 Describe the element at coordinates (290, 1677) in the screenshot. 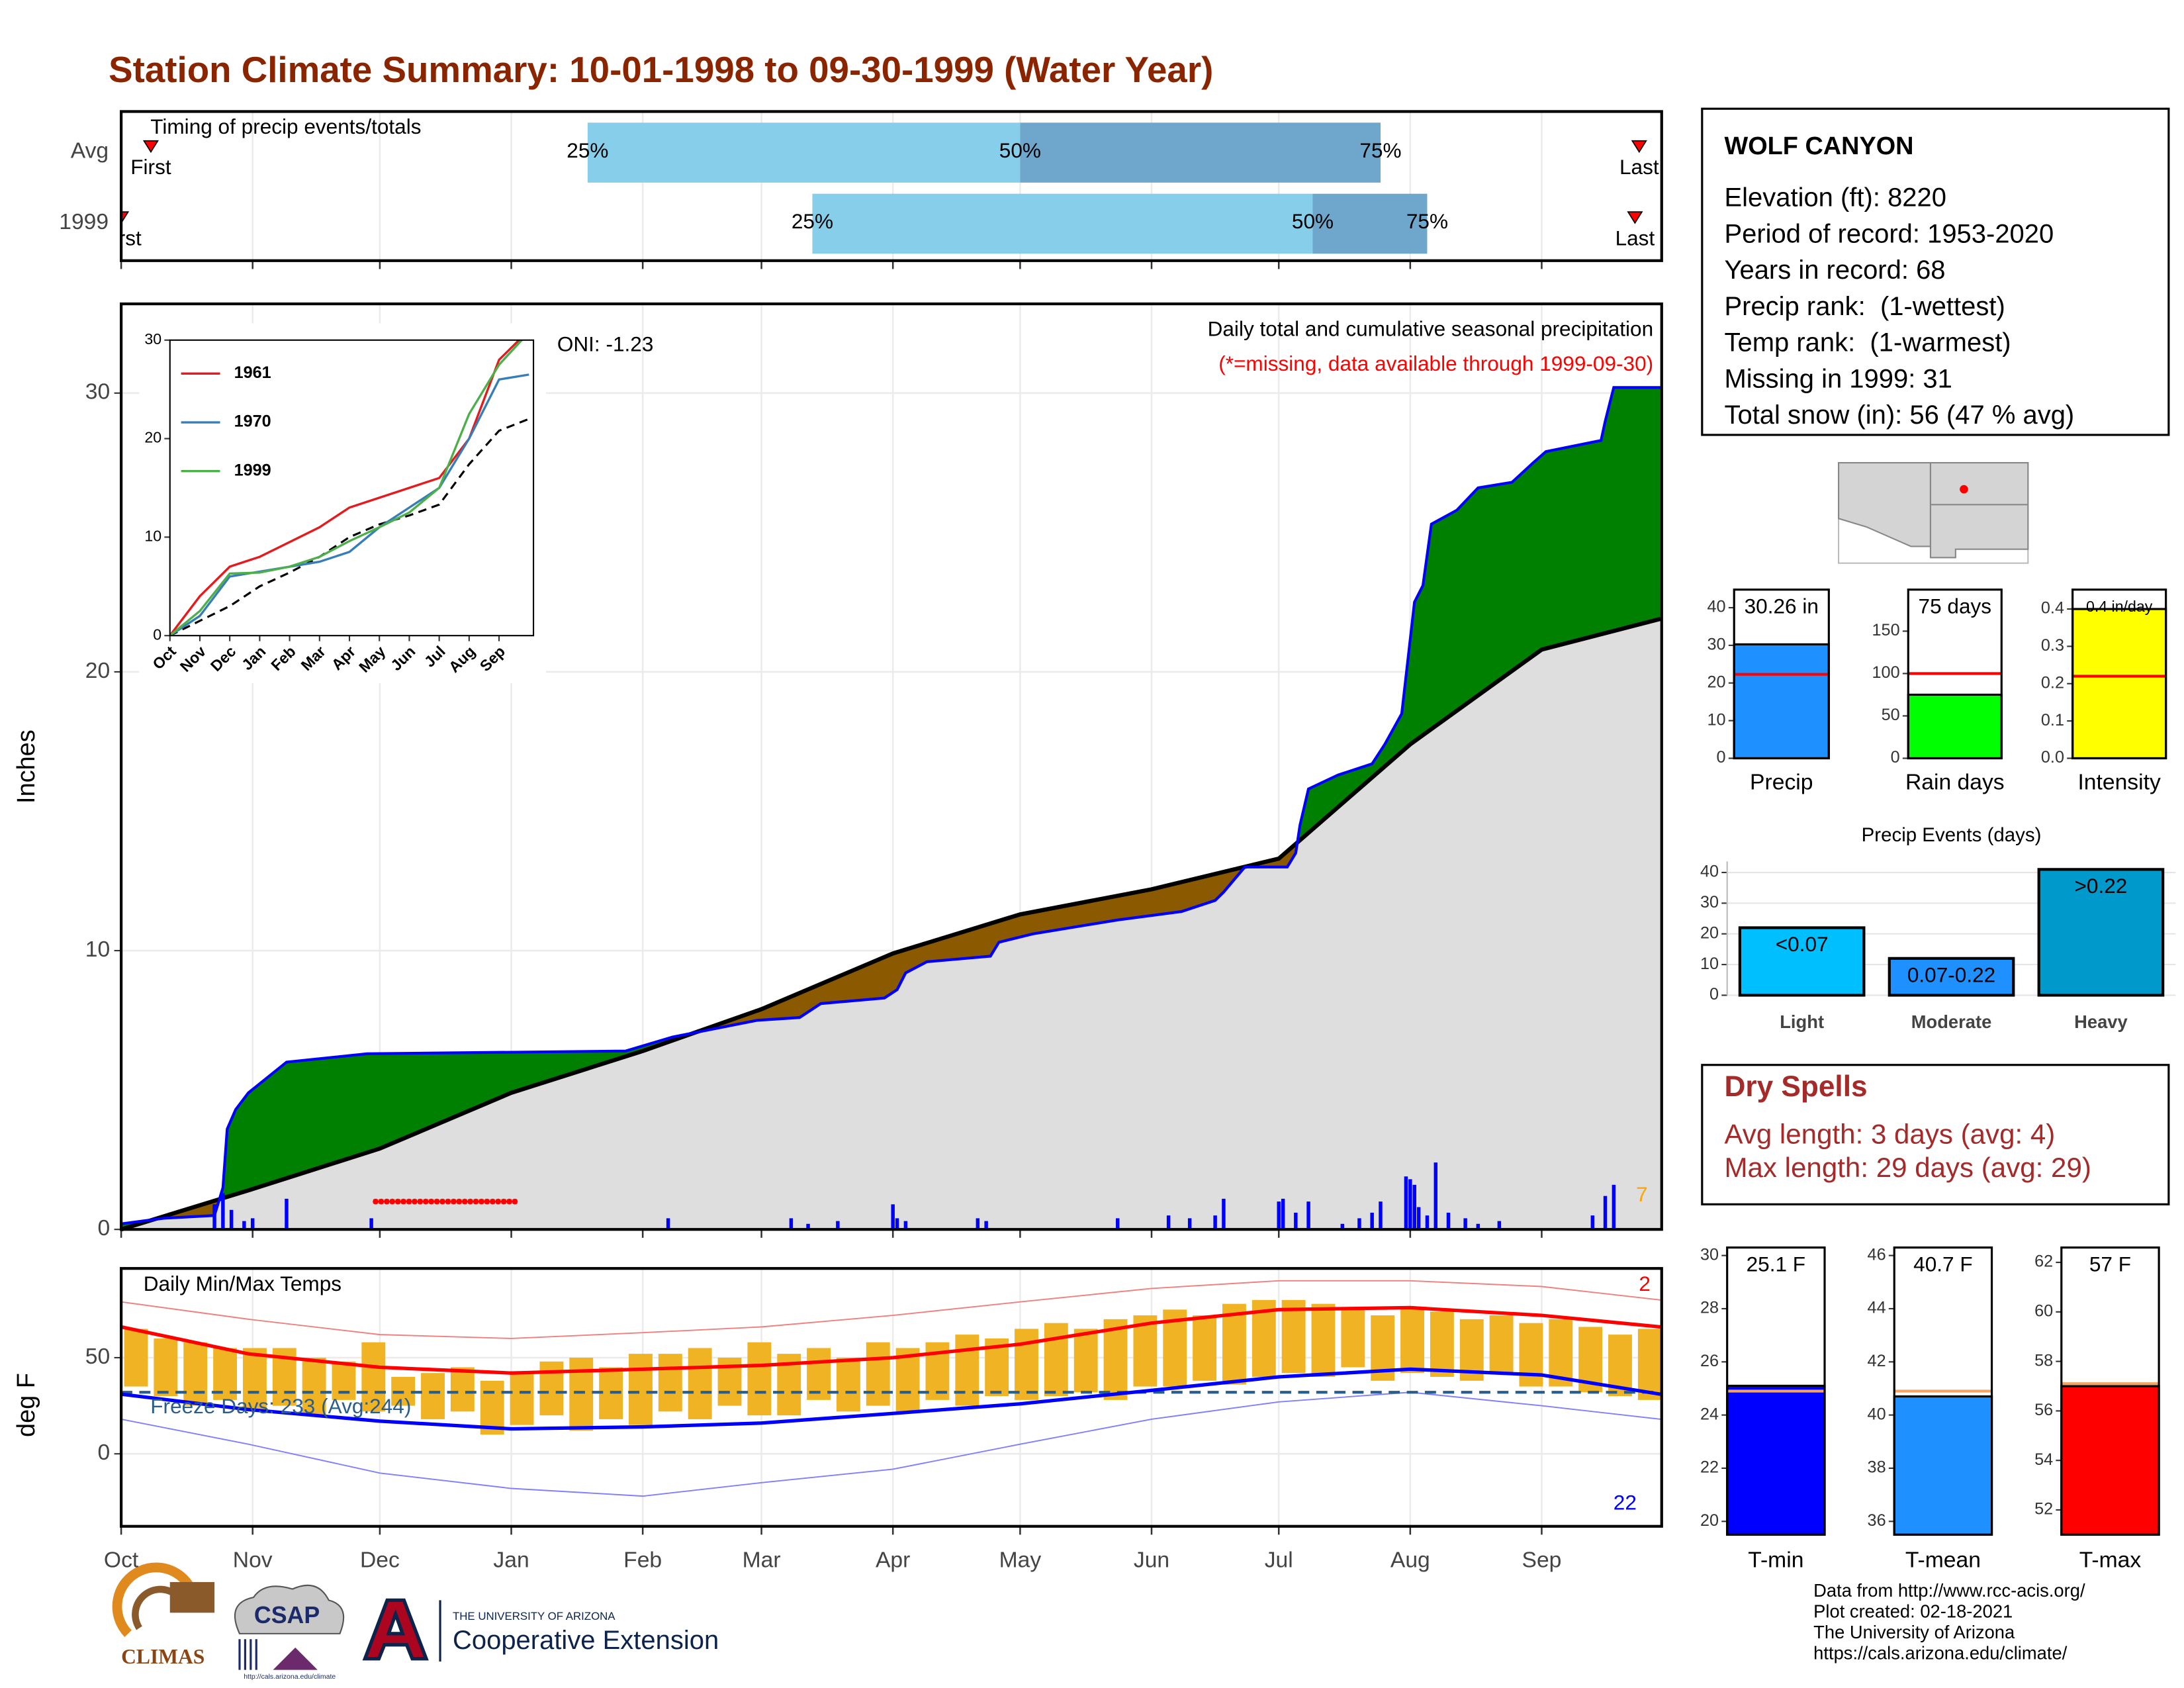

I see `csap-url: http://cals.arizona.edu/climate` at that location.